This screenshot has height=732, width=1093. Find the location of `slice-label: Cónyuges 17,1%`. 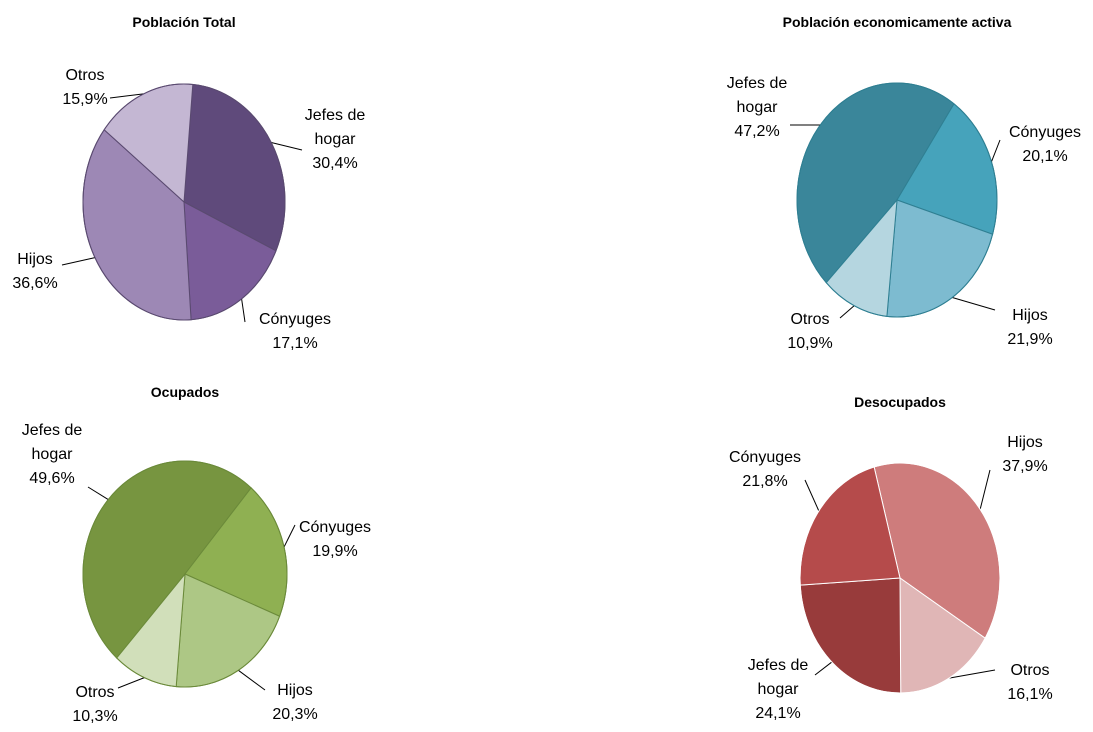

slice-label: Cónyuges 17,1% is located at coordinates (295, 332).